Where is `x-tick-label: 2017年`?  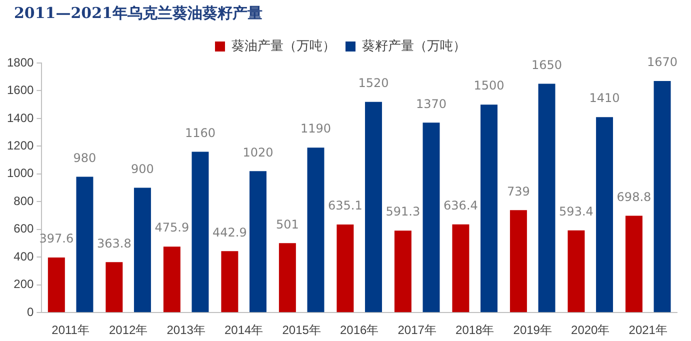
x-tick-label: 2017年 is located at coordinates (417, 330).